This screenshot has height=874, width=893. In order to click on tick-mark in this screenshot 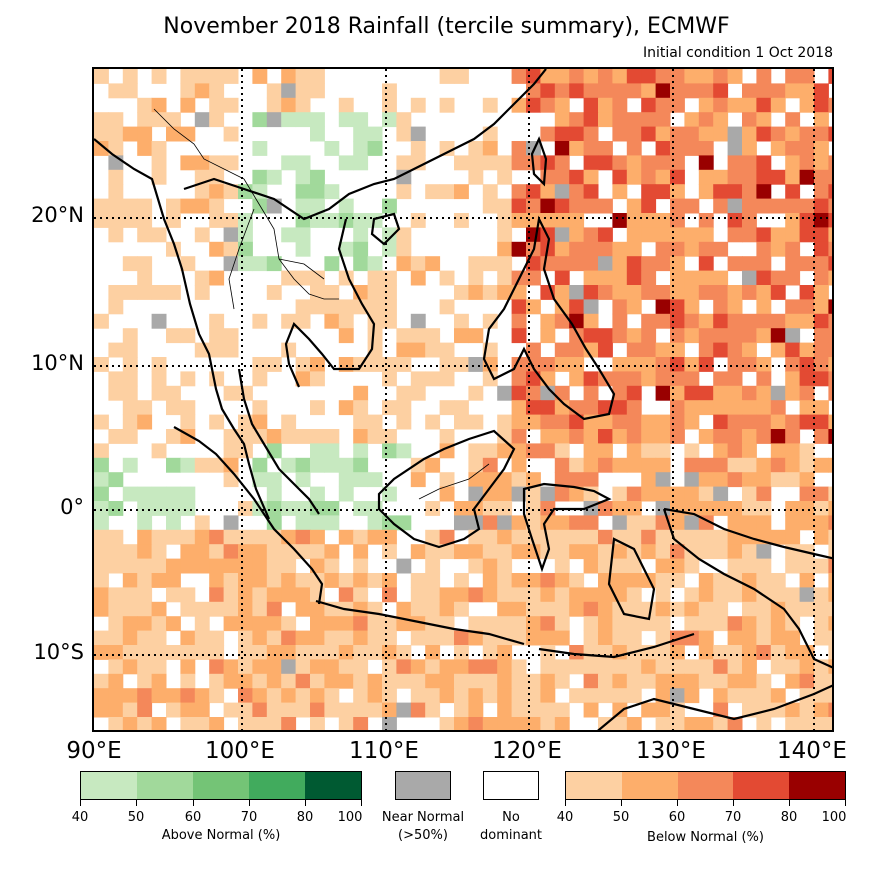, I will do `click(361, 803)`.